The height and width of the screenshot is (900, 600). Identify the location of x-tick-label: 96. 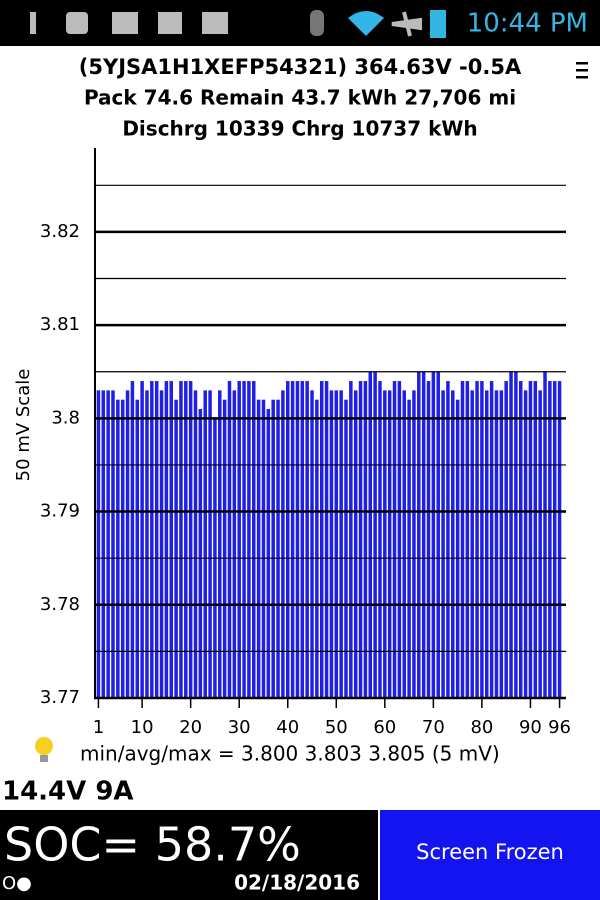
(559, 727).